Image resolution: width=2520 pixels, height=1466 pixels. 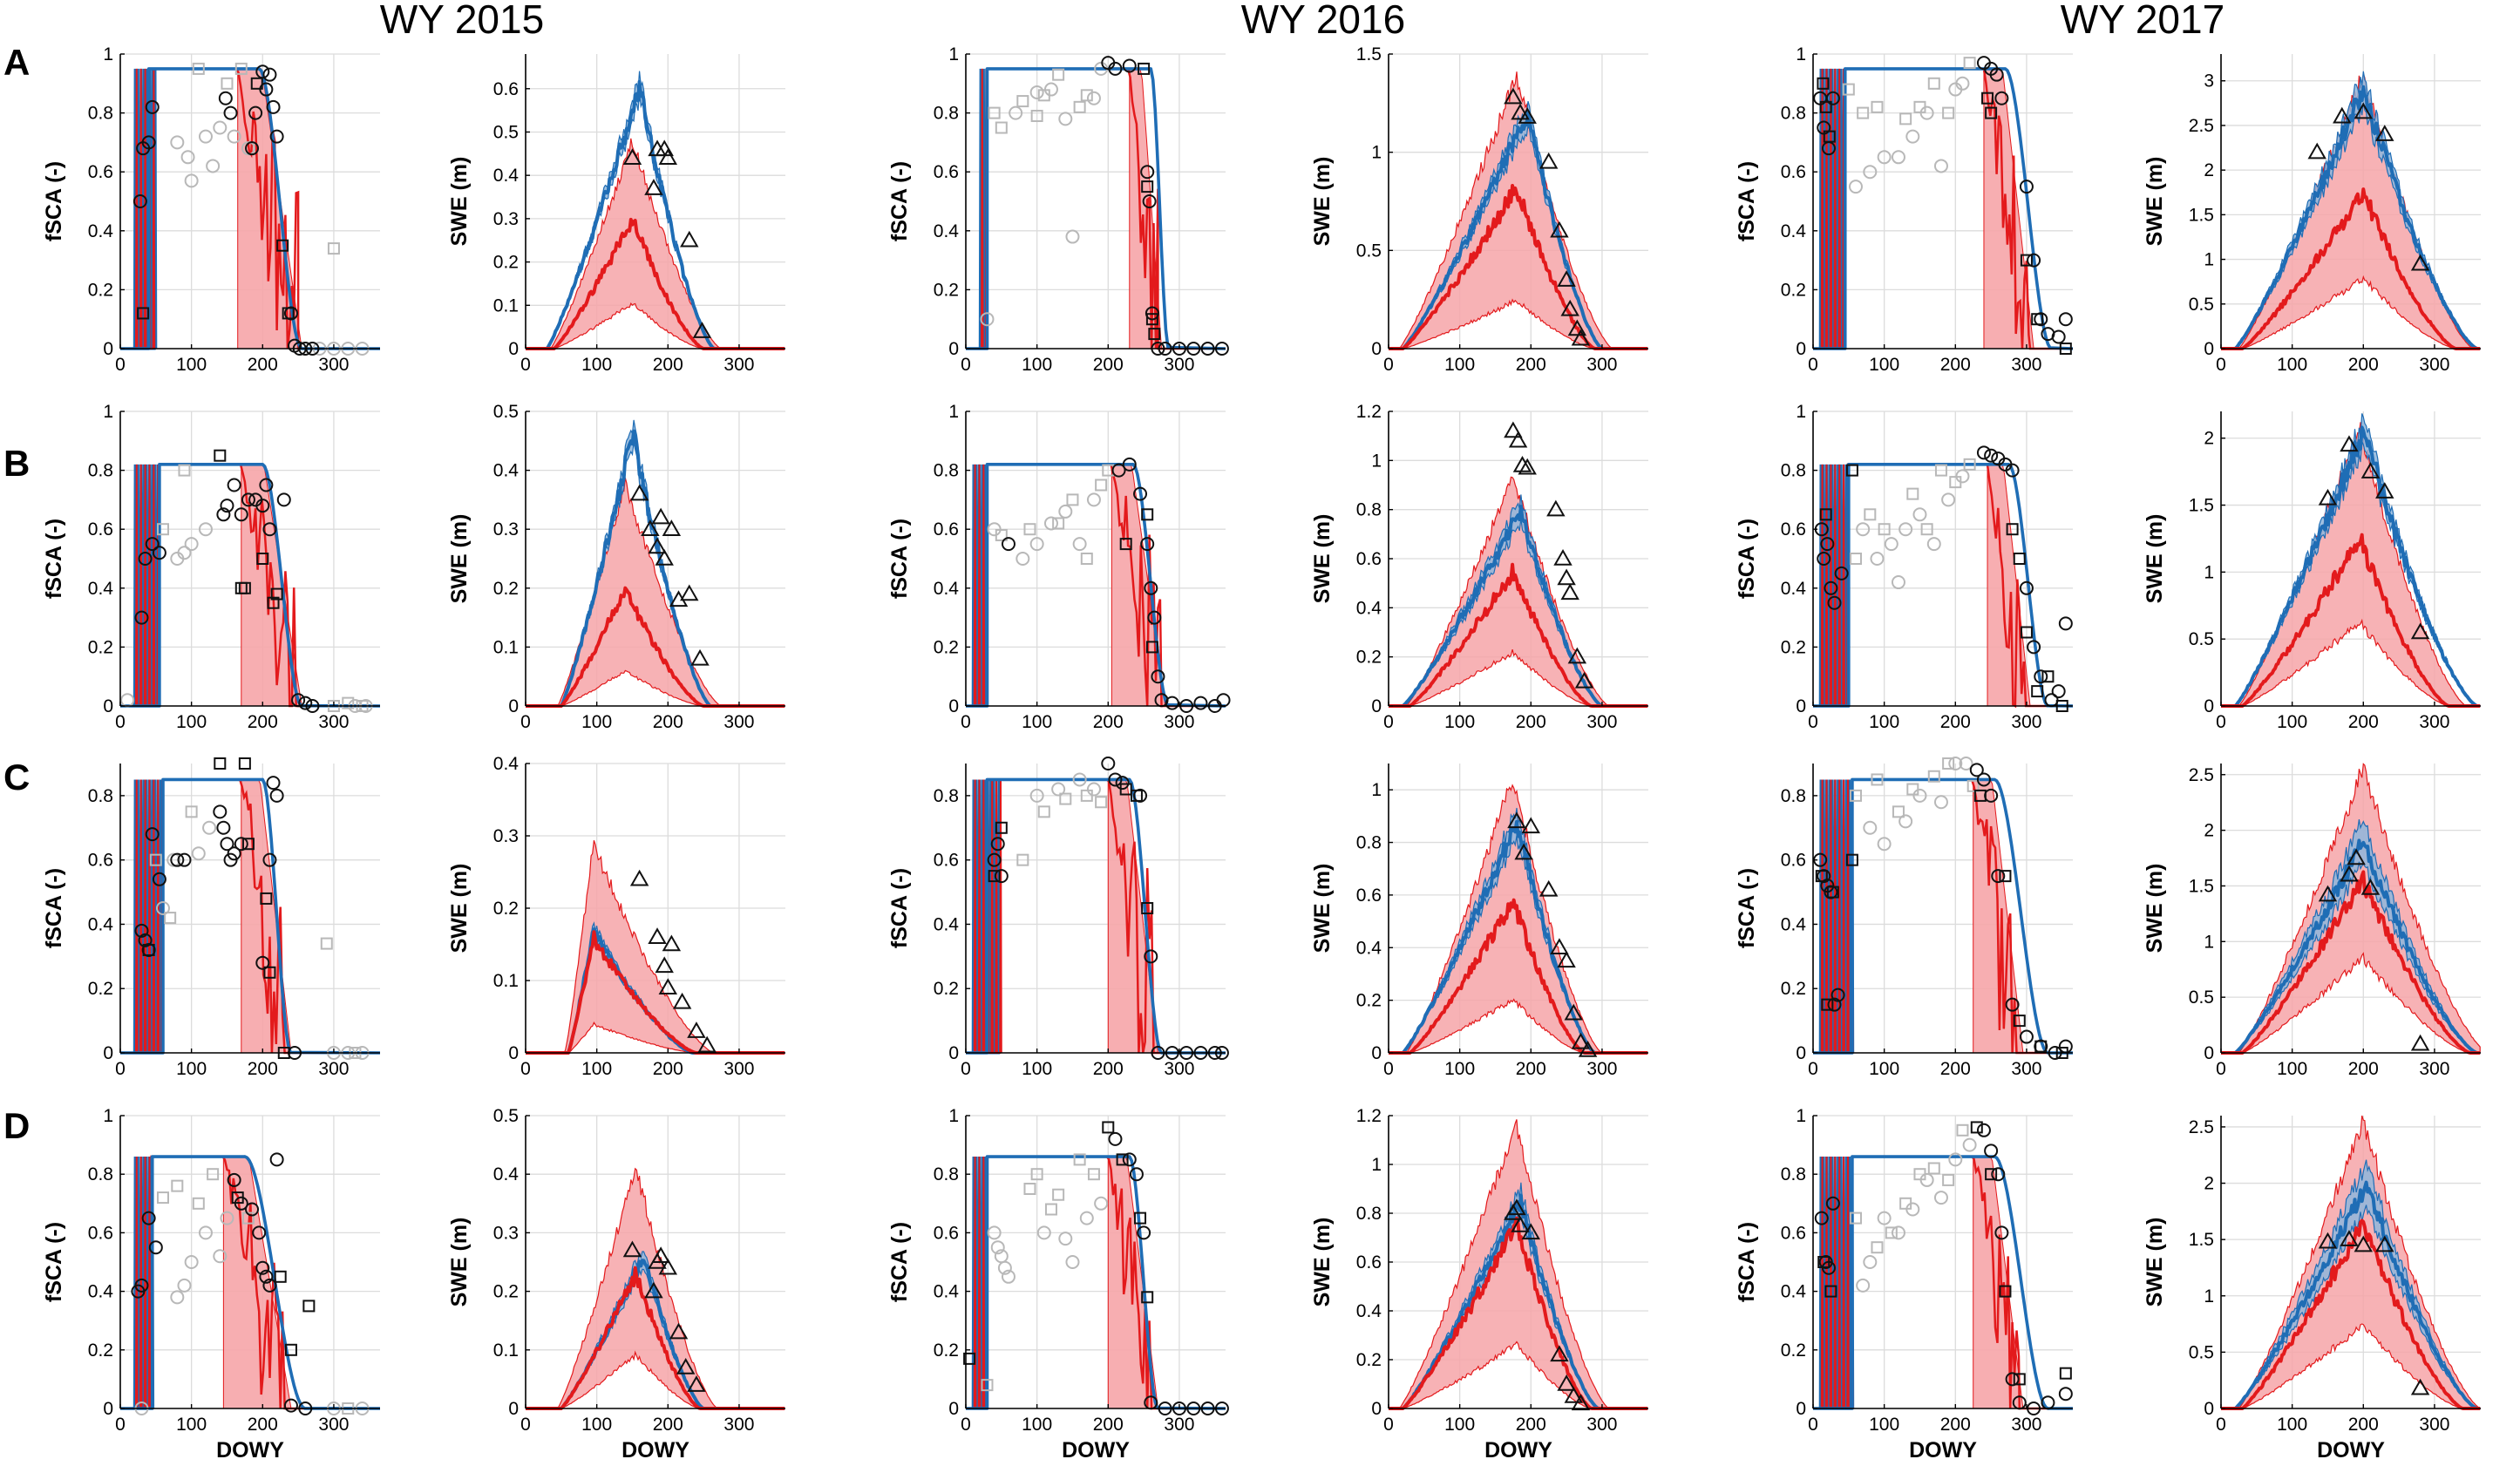 What do you see at coordinates (2201, 1127) in the screenshot?
I see `y-tick-label: 2.5` at bounding box center [2201, 1127].